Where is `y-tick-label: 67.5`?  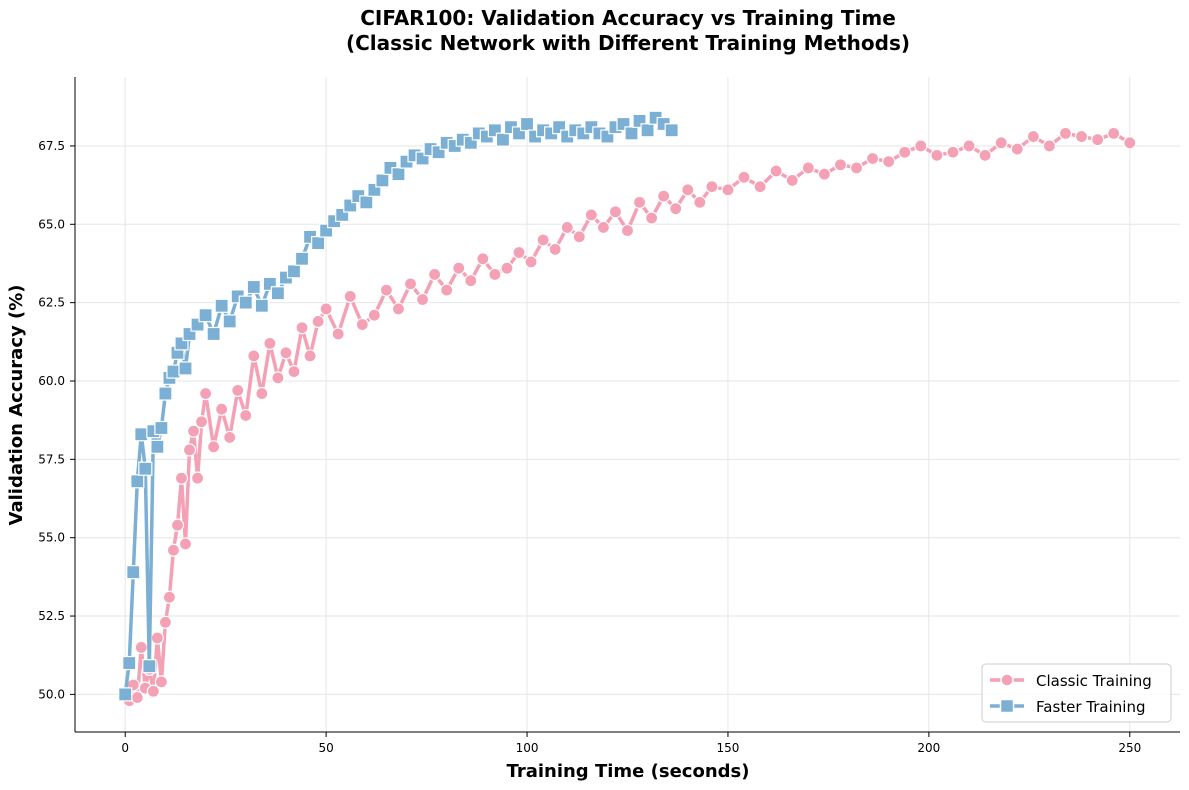 y-tick-label: 67.5 is located at coordinates (51, 146).